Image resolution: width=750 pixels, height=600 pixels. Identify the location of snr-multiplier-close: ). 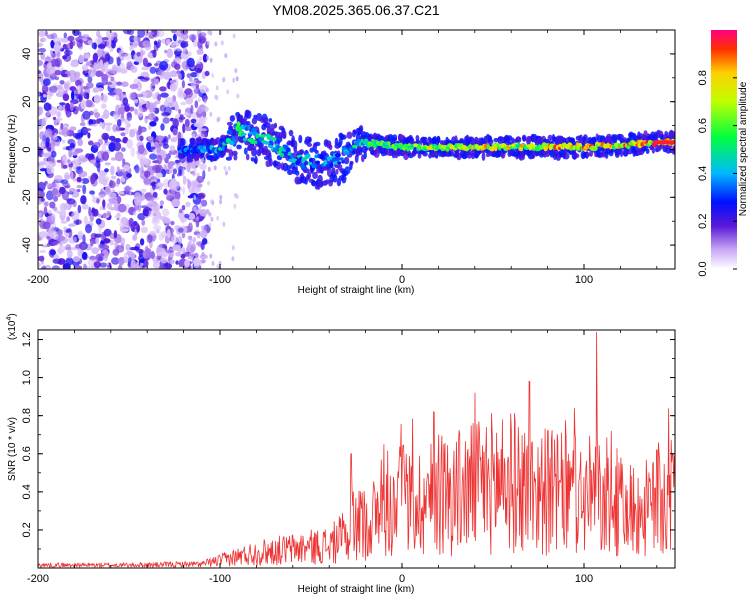
(12, 314).